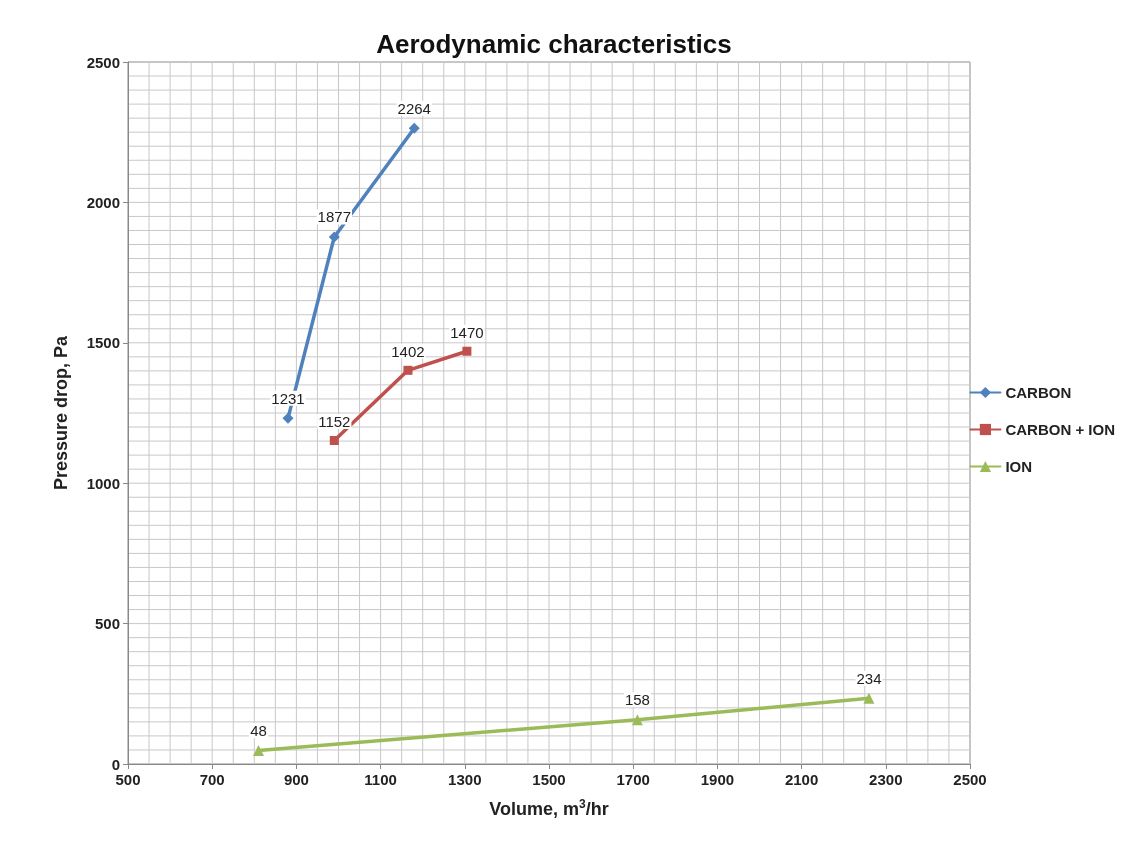 The image size is (1128, 857). What do you see at coordinates (465, 779) in the screenshot?
I see `x-tick-label: 1300` at bounding box center [465, 779].